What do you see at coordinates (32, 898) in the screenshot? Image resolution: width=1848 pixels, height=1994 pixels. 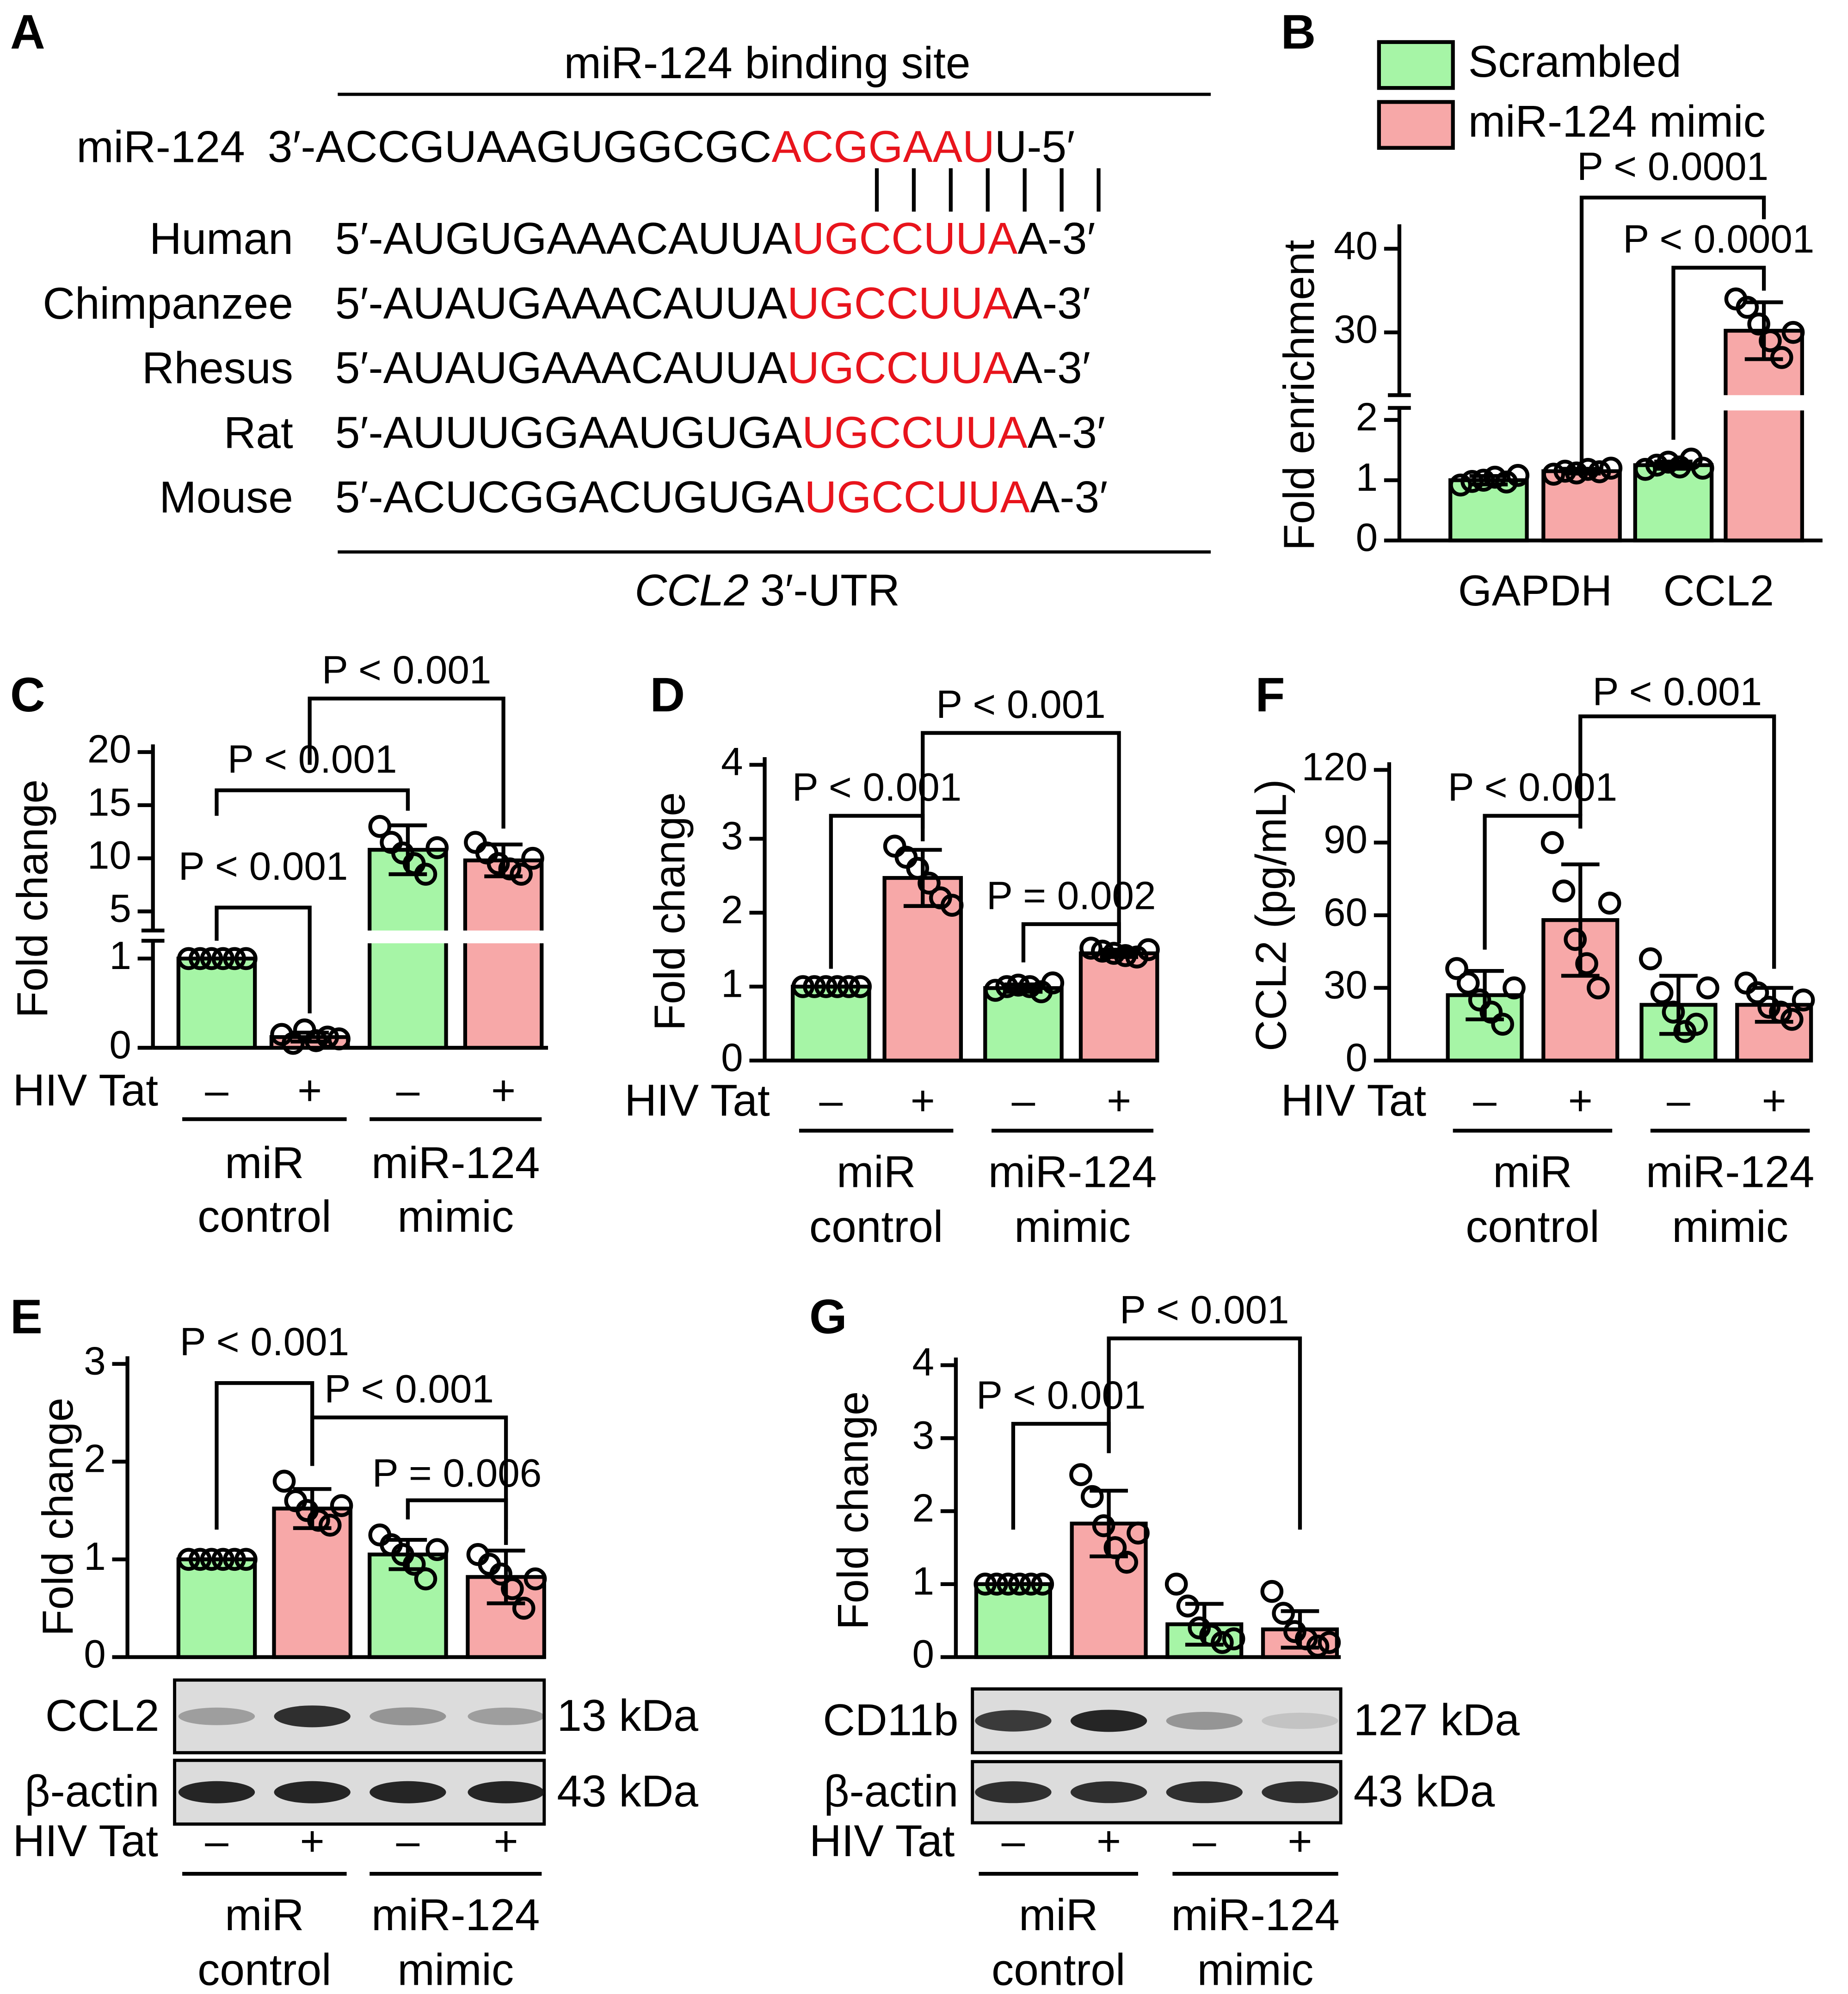 I see `y-axis-label: Fold change` at bounding box center [32, 898].